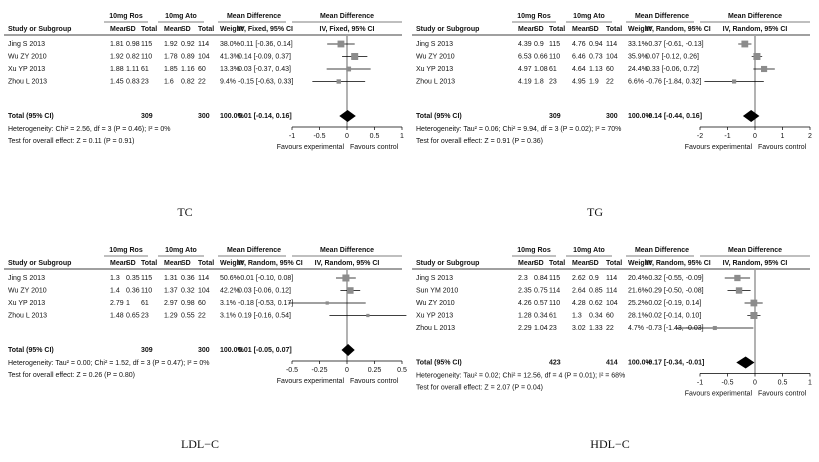  Describe the element at coordinates (347, 136) in the screenshot. I see `x-tick-label: 0` at that location.